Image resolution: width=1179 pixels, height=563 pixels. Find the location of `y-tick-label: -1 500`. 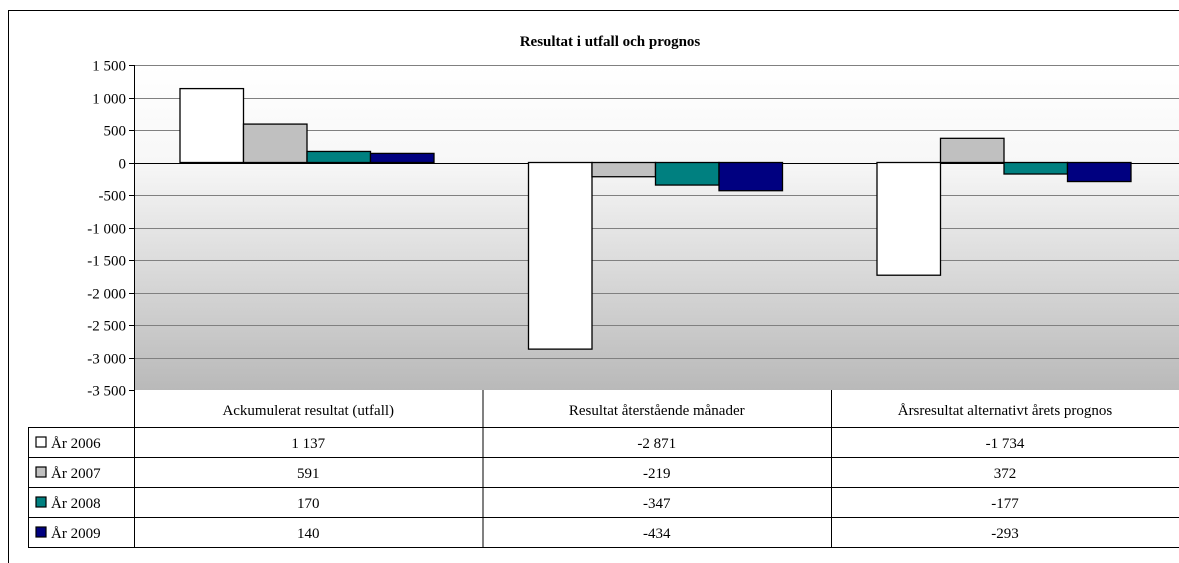

y-tick-label: -1 500 is located at coordinates (106, 262).